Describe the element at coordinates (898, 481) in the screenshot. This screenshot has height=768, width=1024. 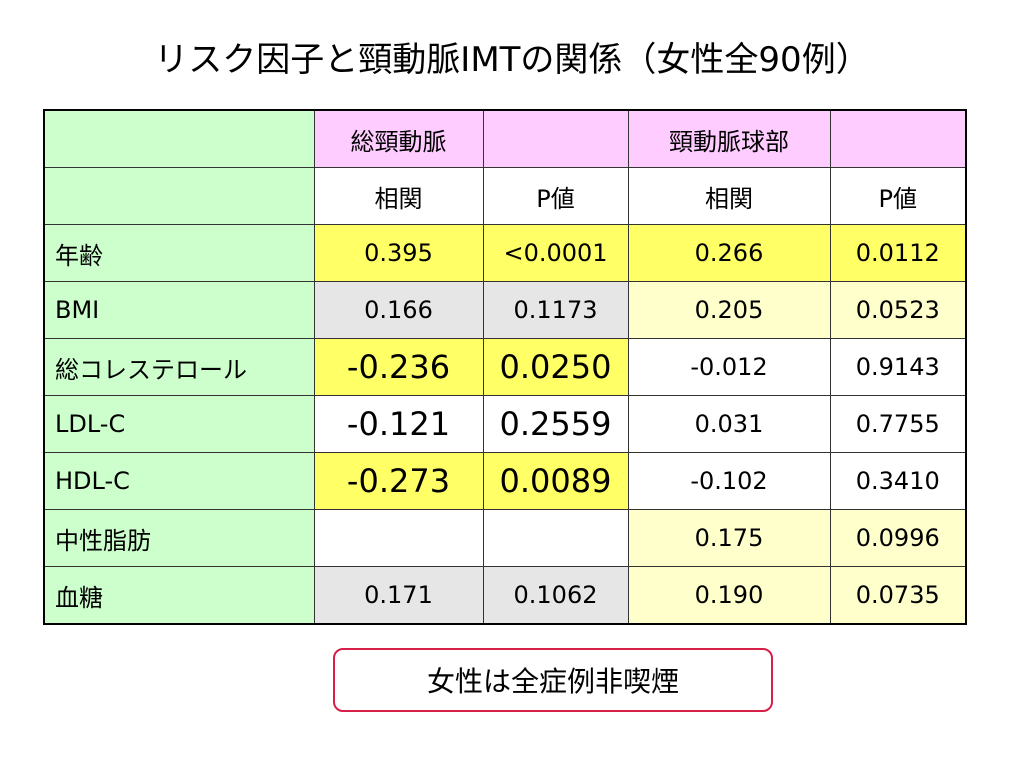
I see `table-cell: 0.3410` at that location.